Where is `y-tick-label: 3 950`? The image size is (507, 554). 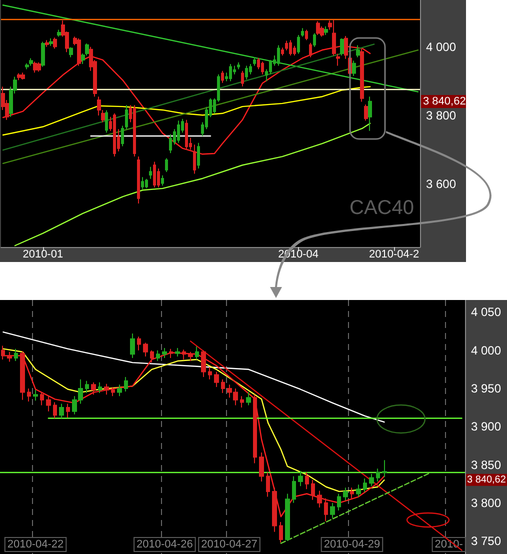
y-tick-label: 3 950 is located at coordinates (486, 388).